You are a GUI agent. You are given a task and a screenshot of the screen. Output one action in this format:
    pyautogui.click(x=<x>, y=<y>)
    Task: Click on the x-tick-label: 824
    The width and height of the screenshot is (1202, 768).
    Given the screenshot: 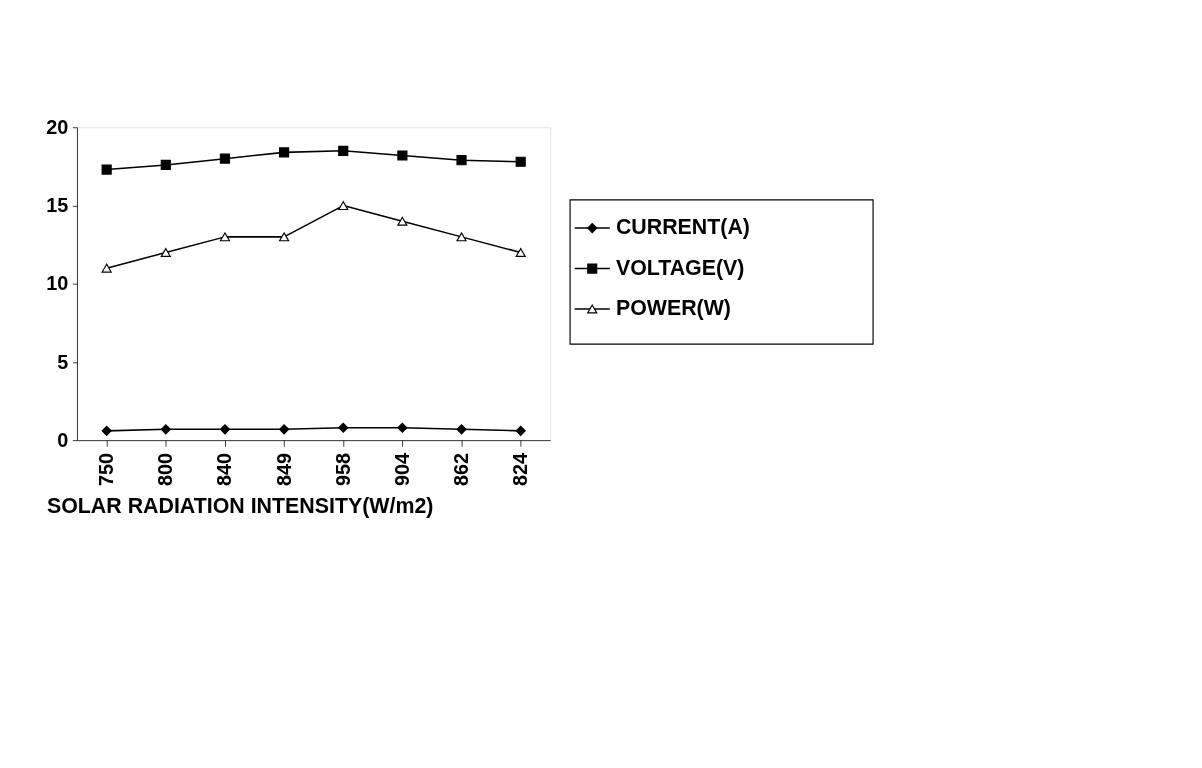 What is the action you would take?
    pyautogui.click(x=520, y=469)
    